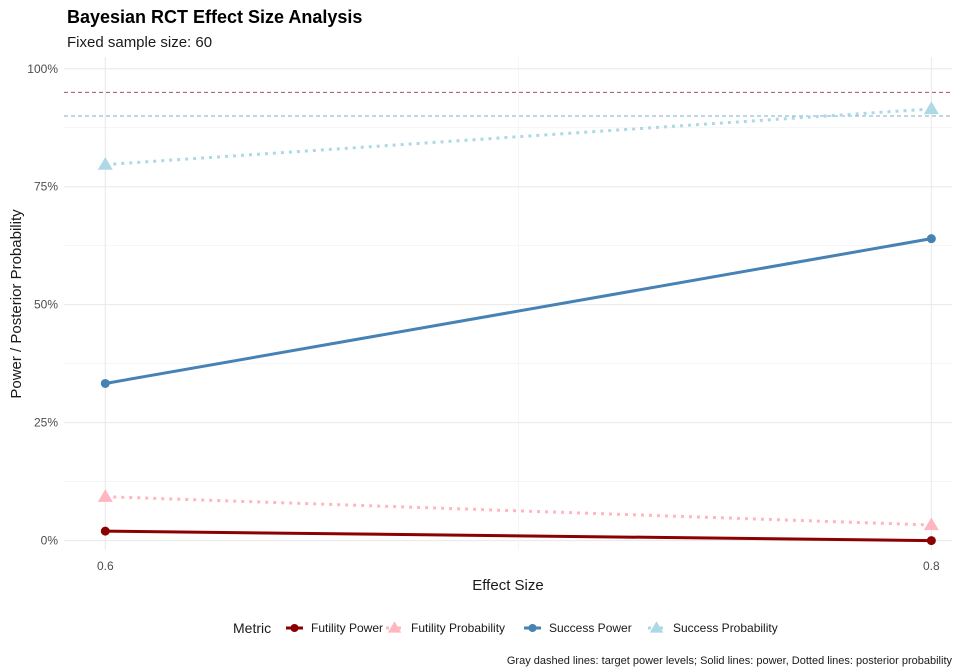 This screenshot has width=960, height=672. Describe the element at coordinates (508, 104) in the screenshot. I see `reference-lines` at that location.